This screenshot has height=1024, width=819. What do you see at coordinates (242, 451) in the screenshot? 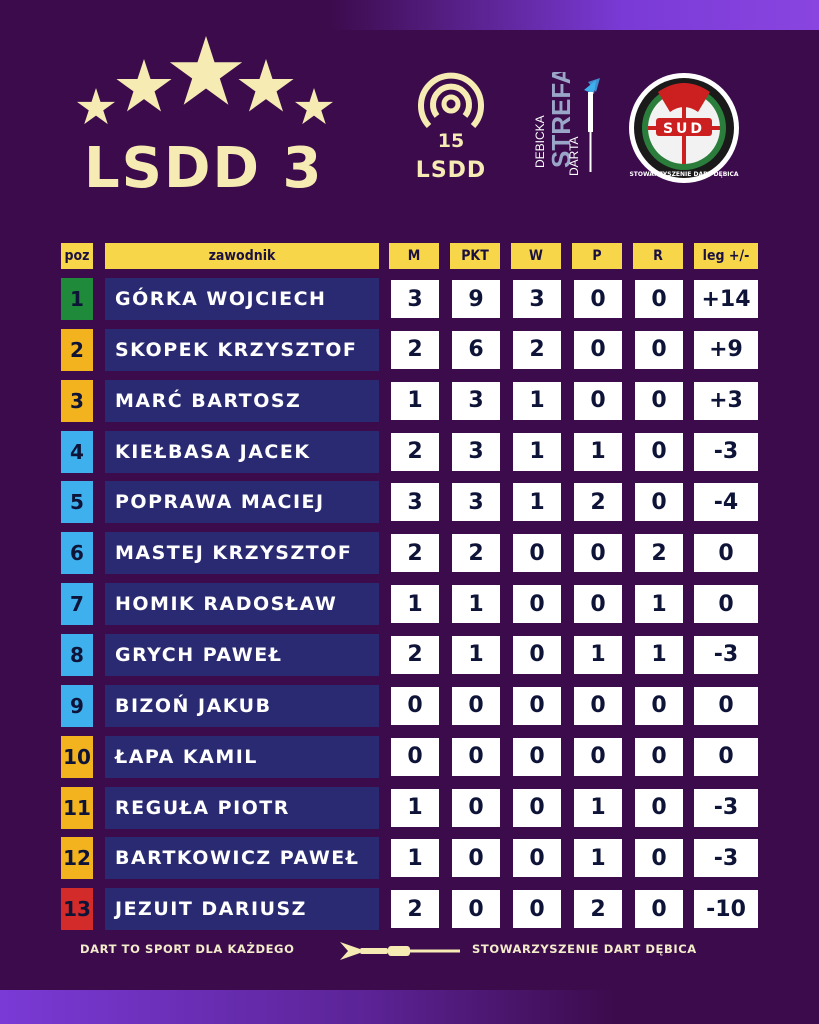
I see `player-name: KIEŁBASA JACEK` at bounding box center [242, 451].